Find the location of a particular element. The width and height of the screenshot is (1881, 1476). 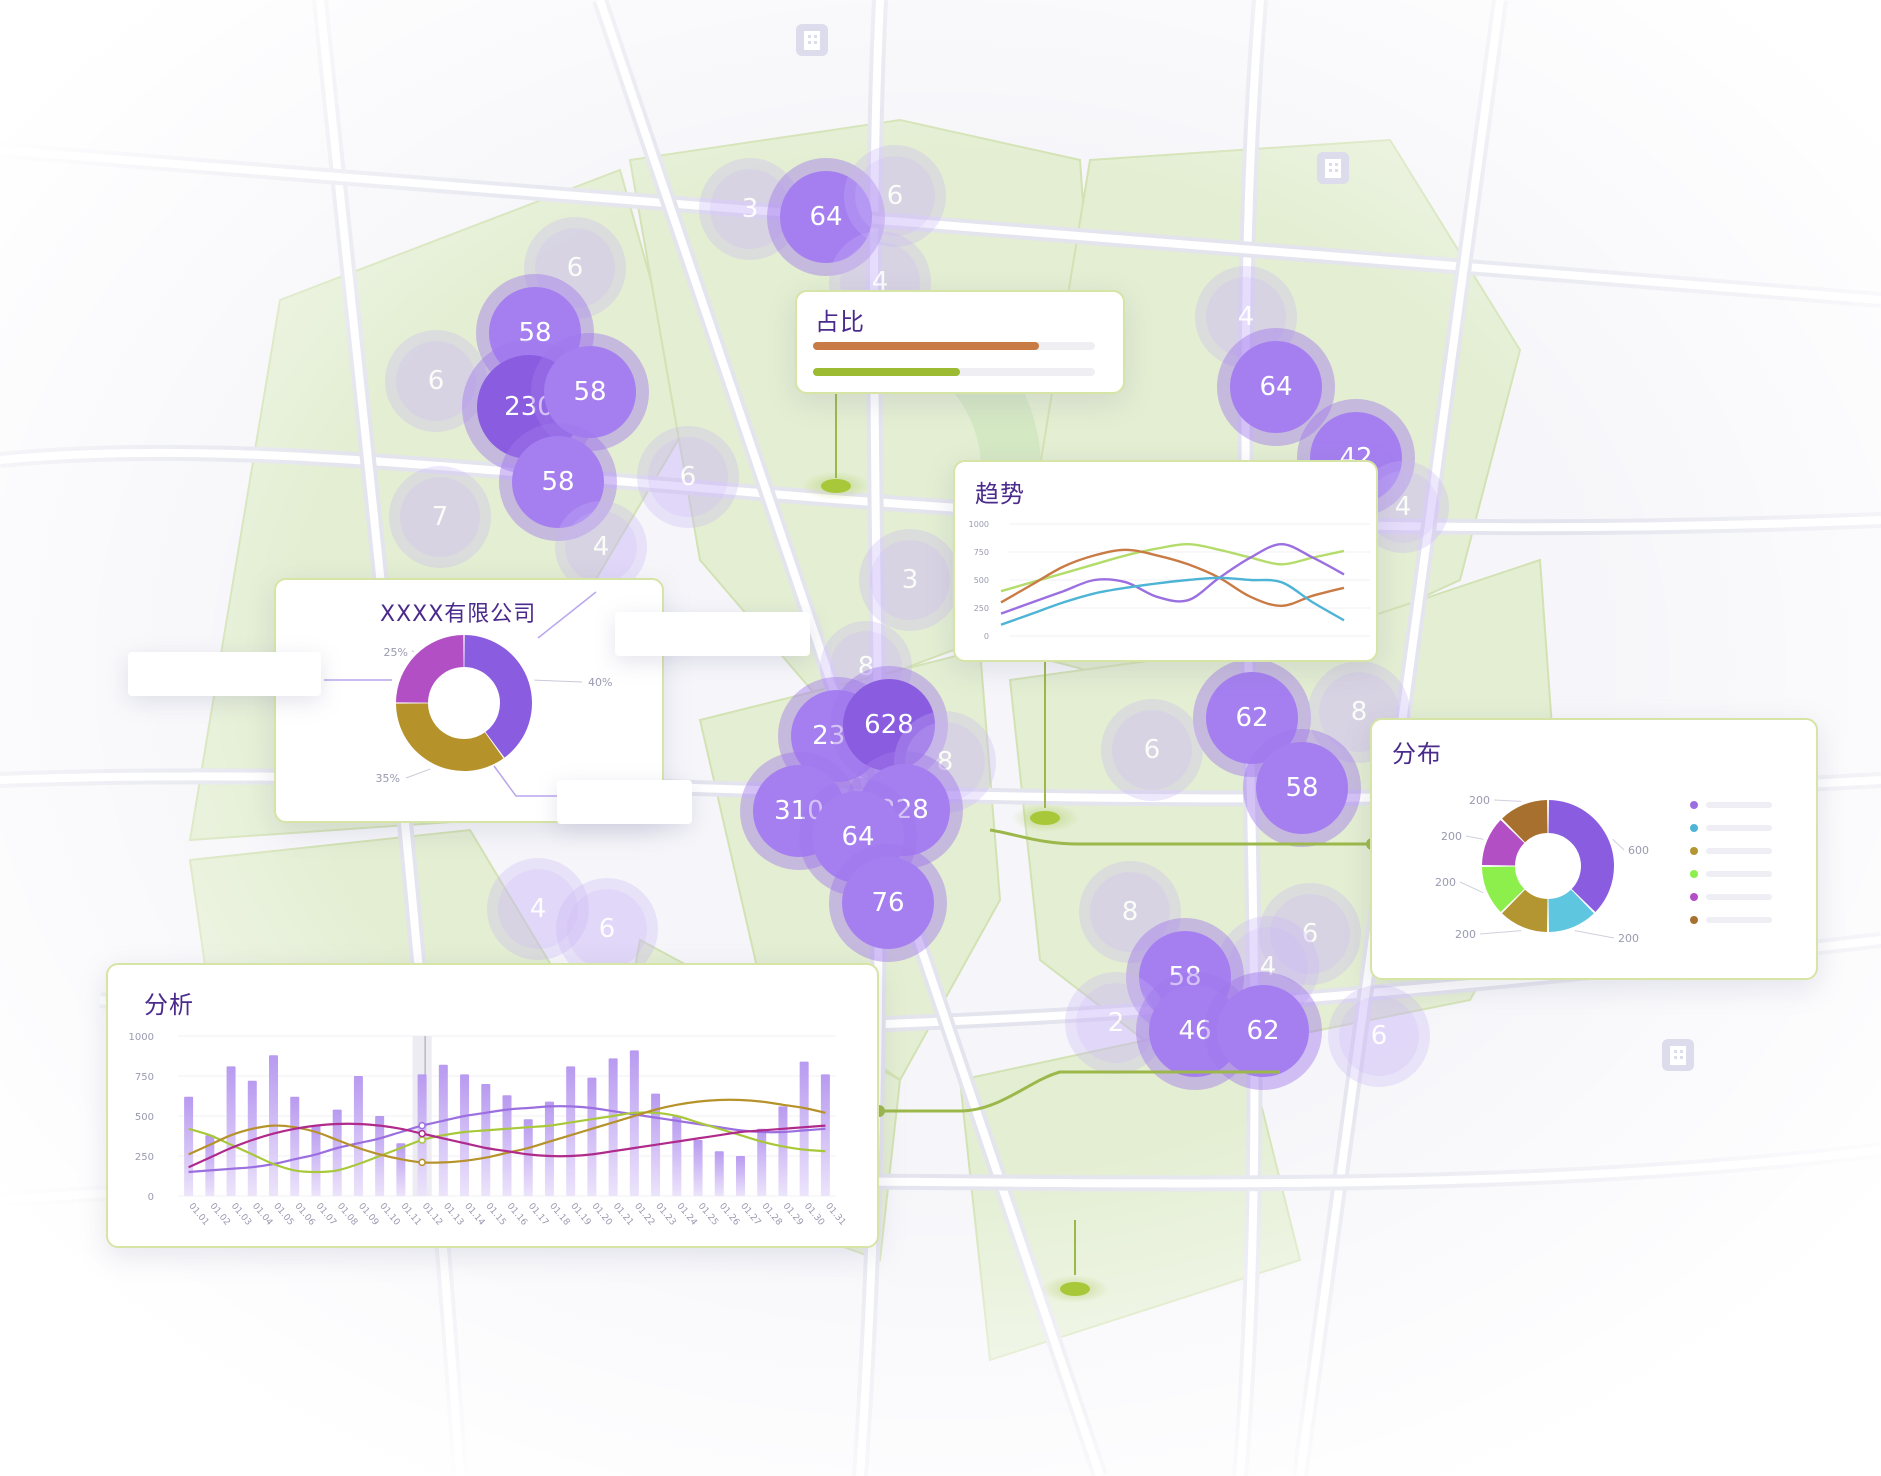

distribution-slice-label: 600 is located at coordinates (1638, 850).